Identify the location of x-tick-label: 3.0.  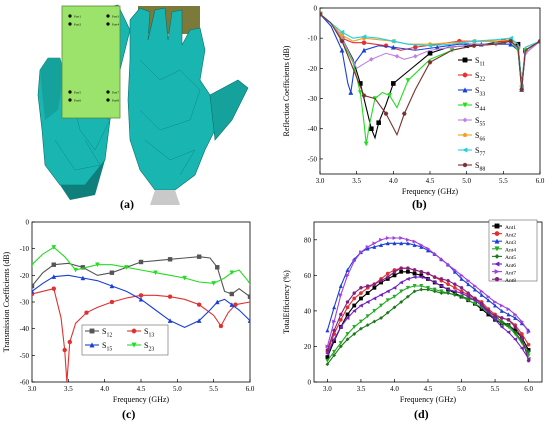
(32, 389).